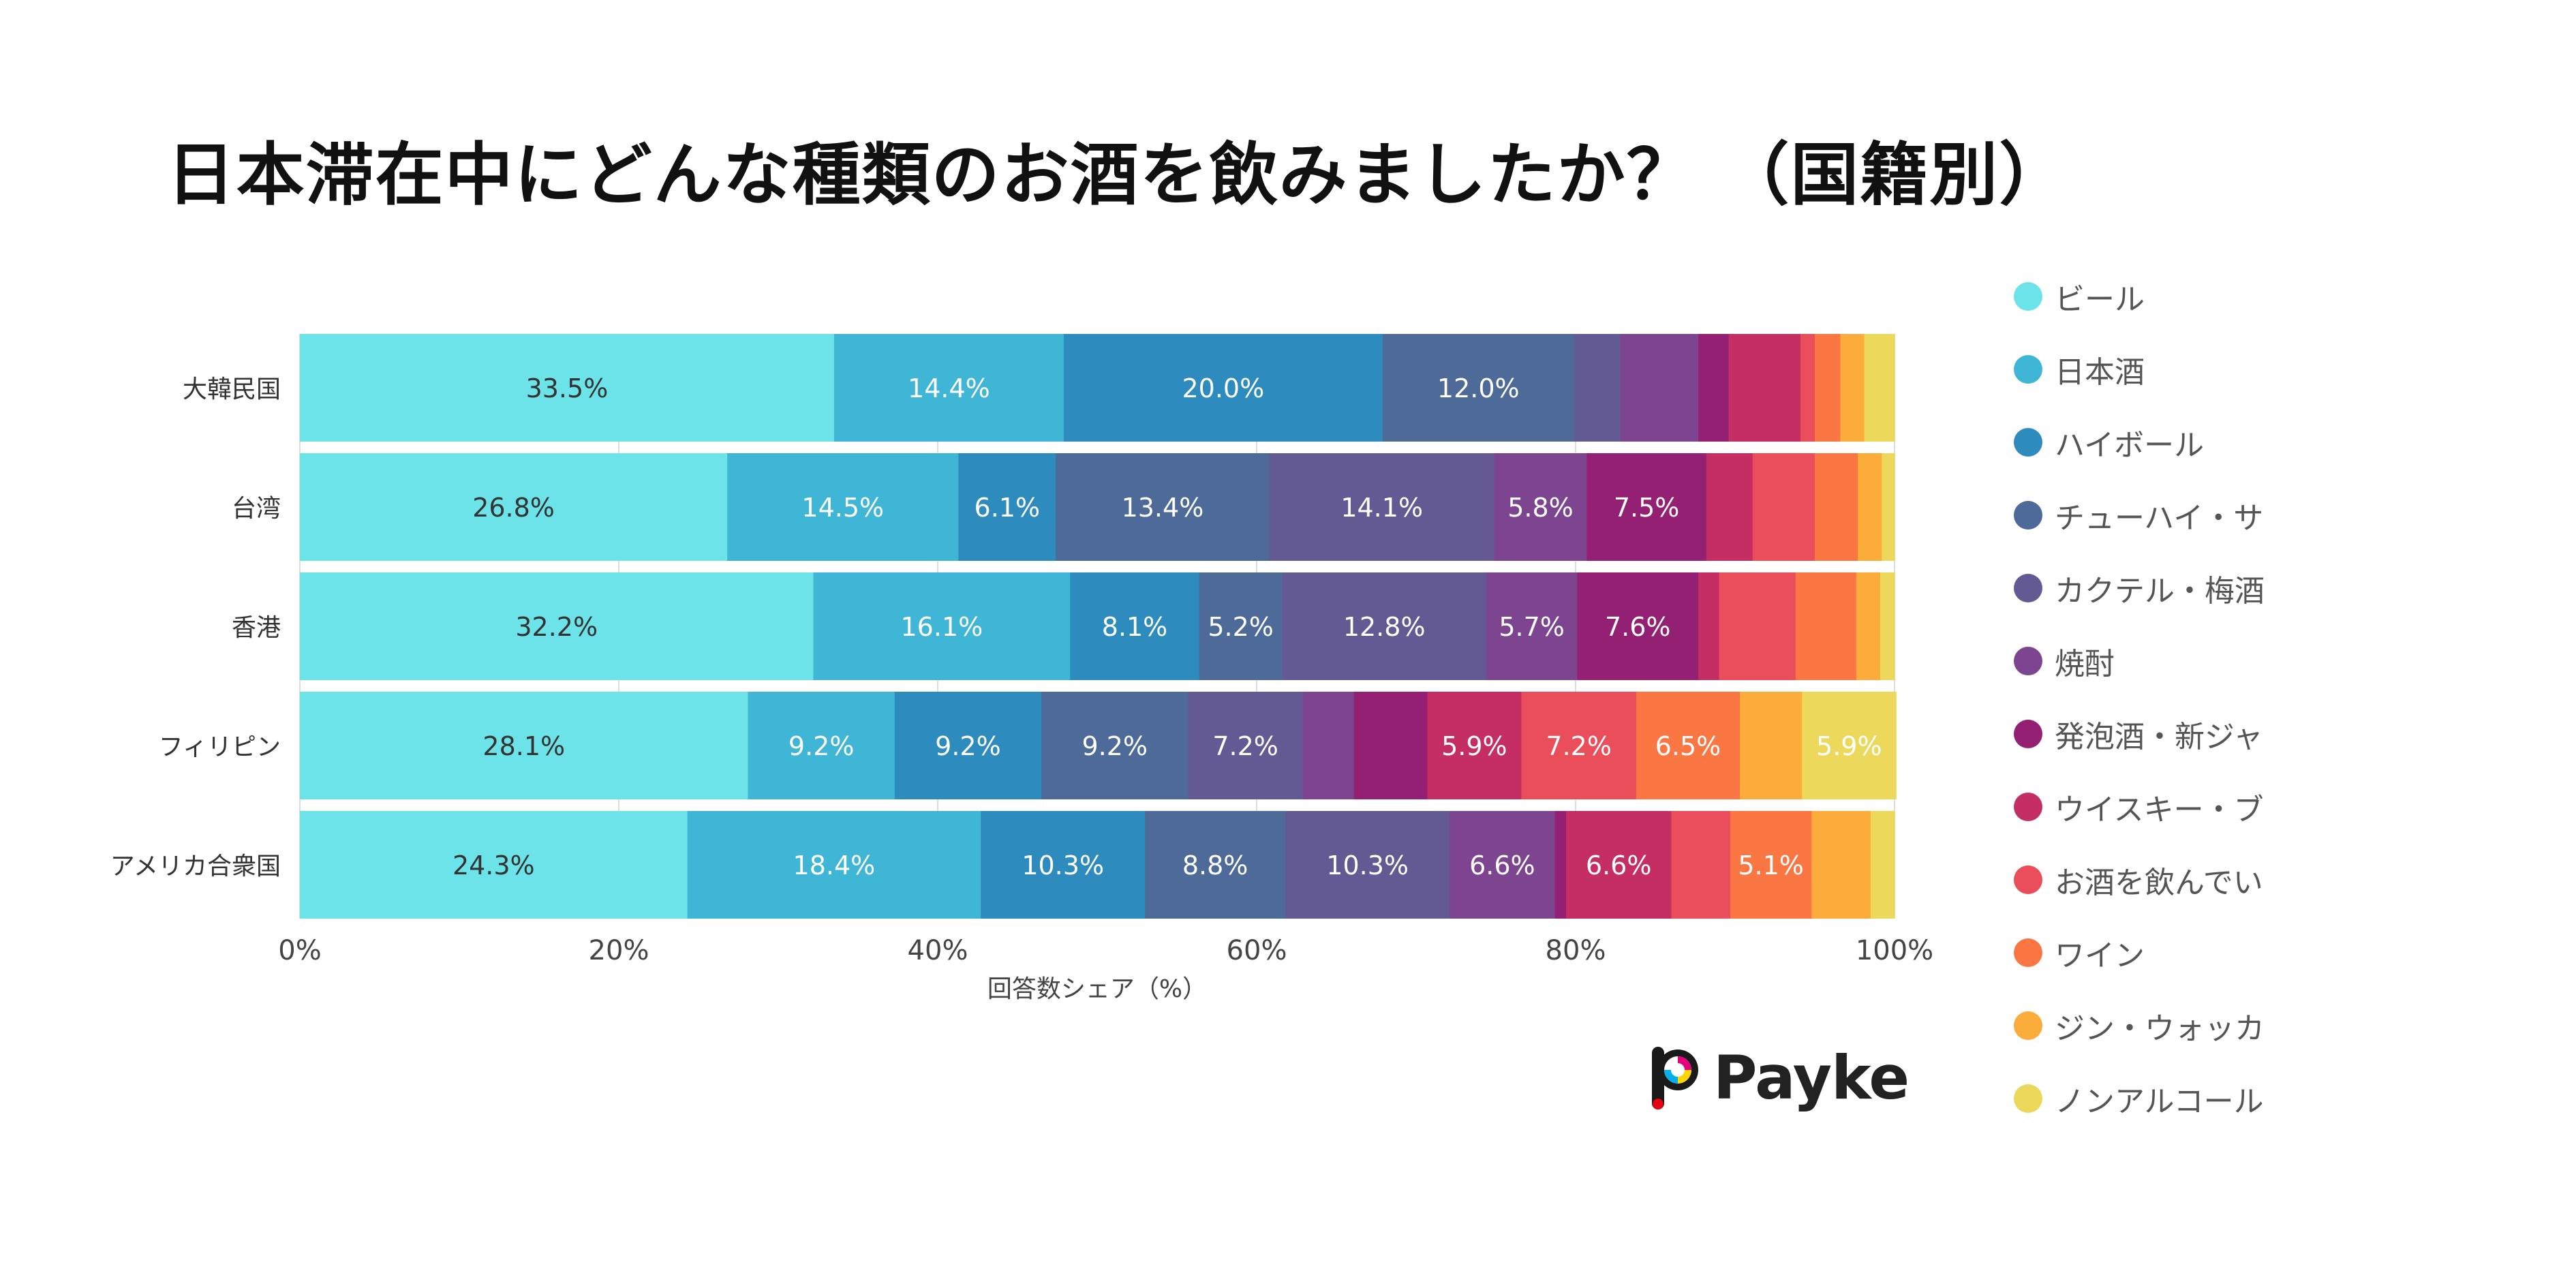 The height and width of the screenshot is (1288, 2576). Describe the element at coordinates (1532, 627) in the screenshot. I see `data-label: 5.7%` at that location.